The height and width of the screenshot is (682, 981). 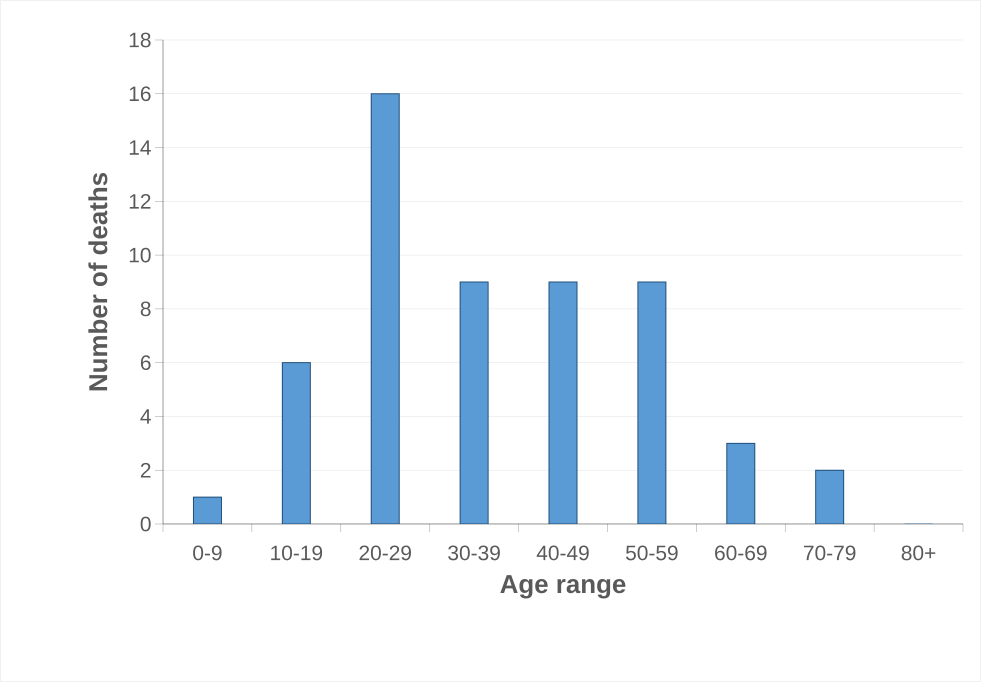 What do you see at coordinates (474, 553) in the screenshot?
I see `x-tick-label: 30-39` at bounding box center [474, 553].